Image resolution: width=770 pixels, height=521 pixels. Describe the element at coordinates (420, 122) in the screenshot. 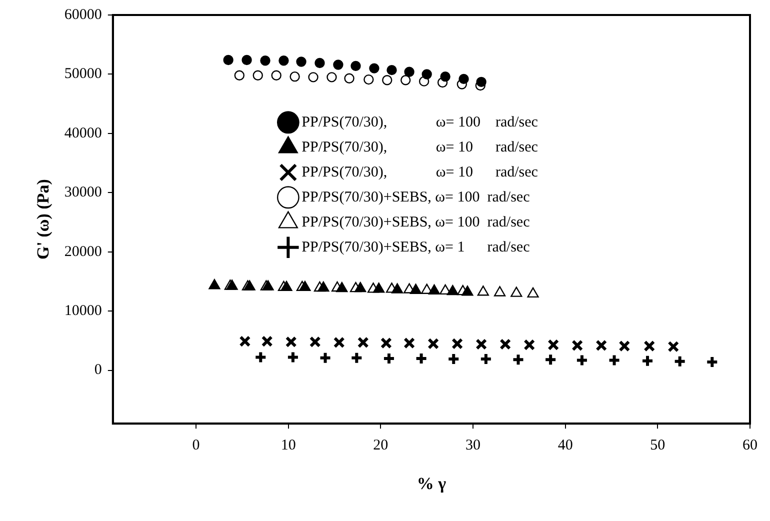

I see `legend-label: PP/PS(70/30), ω= 100 rad/sec` at that location.